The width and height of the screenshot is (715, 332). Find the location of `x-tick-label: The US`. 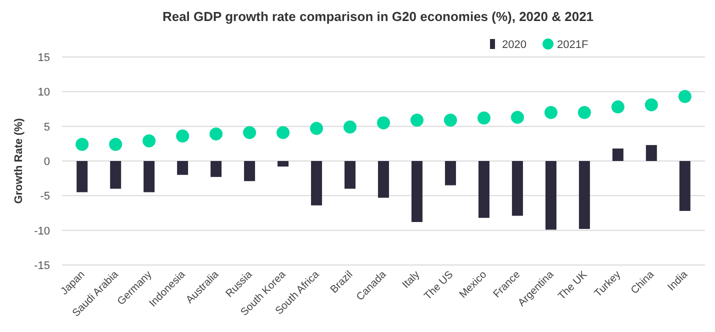

x-tick-label: The US is located at coordinates (439, 285).